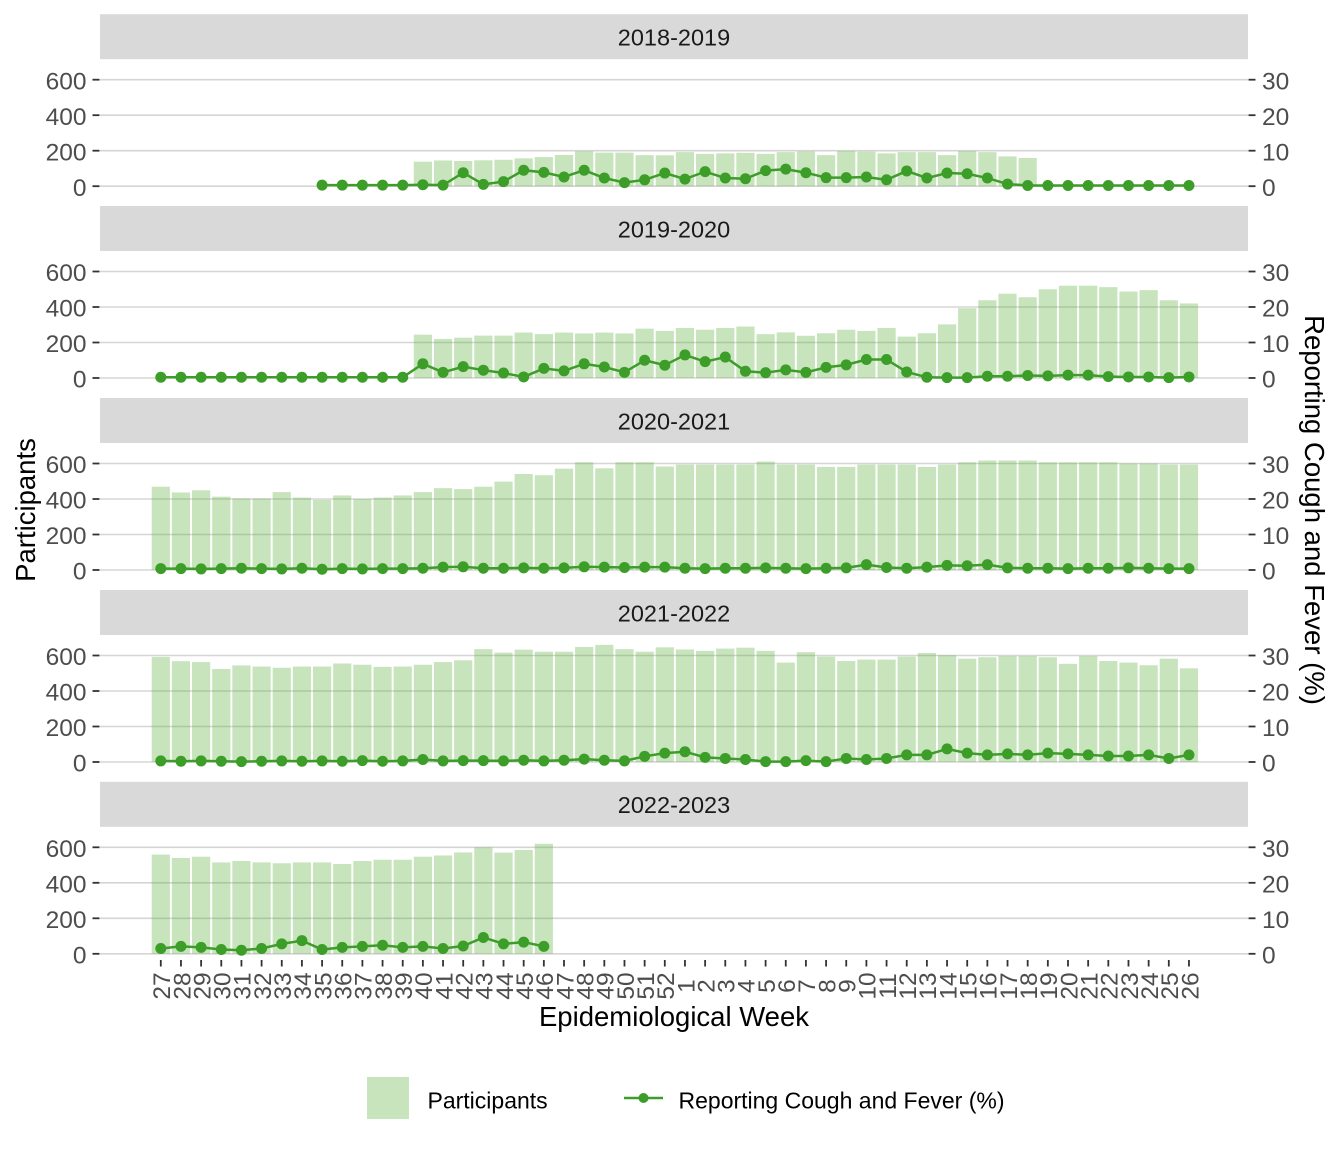 This screenshot has height=1157, width=1344. Describe the element at coordinates (364, 985) in the screenshot. I see `svg-text: 37` at that location.